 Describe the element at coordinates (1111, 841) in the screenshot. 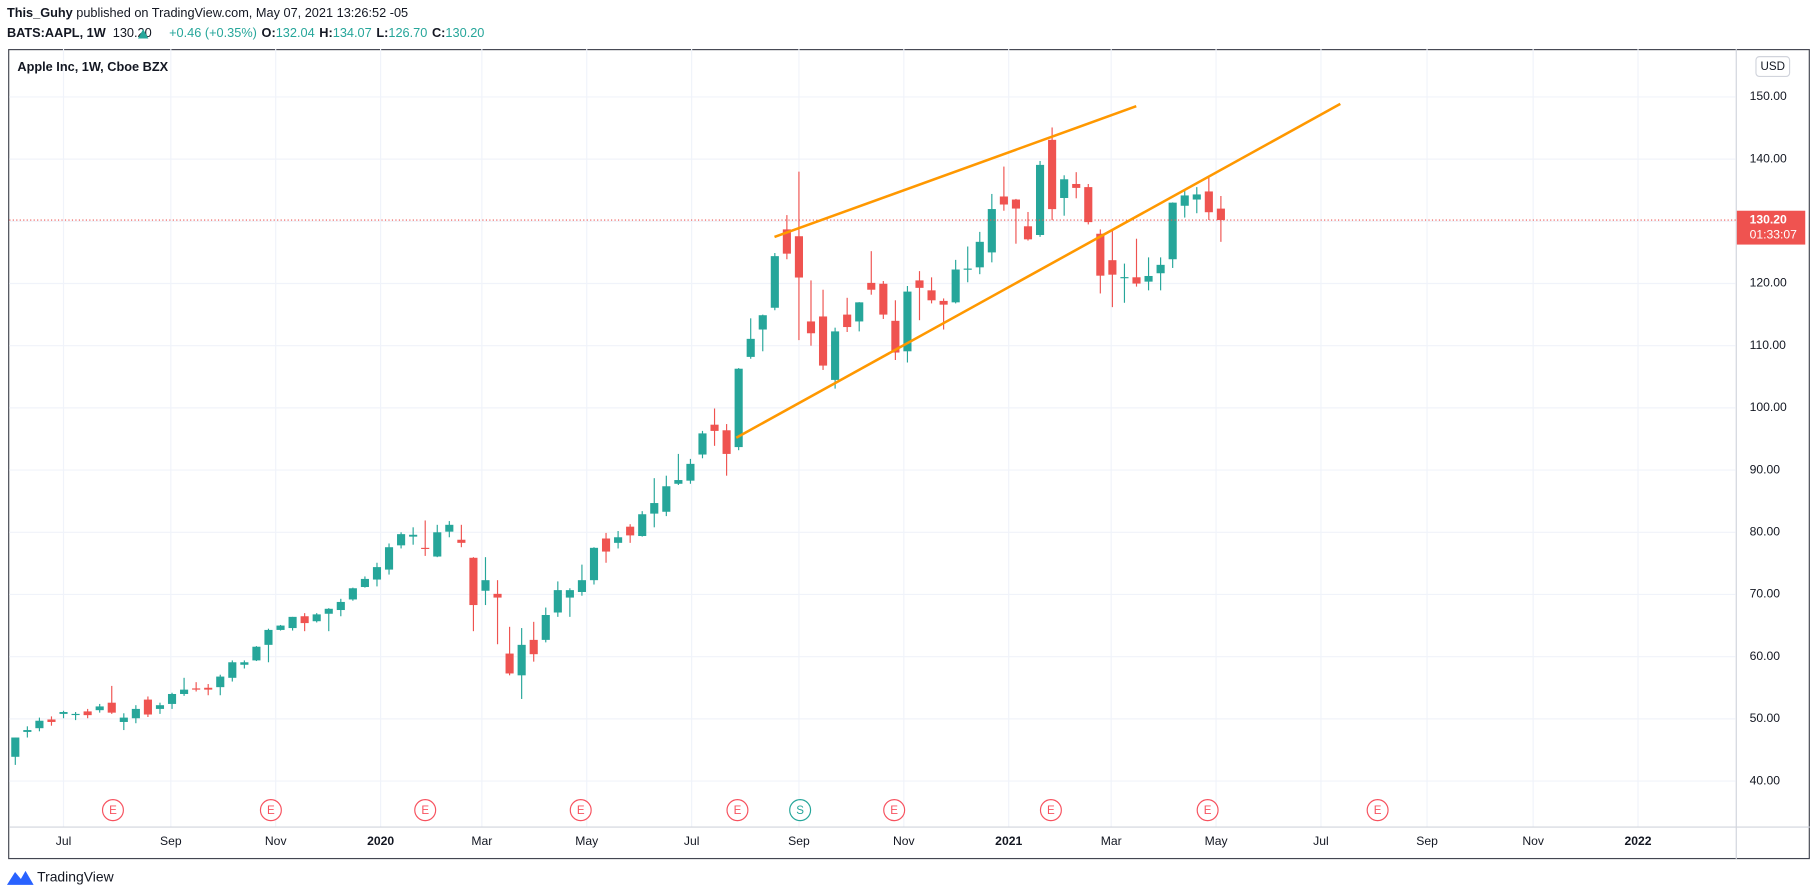

I see `x-tick-label: Mar` at that location.